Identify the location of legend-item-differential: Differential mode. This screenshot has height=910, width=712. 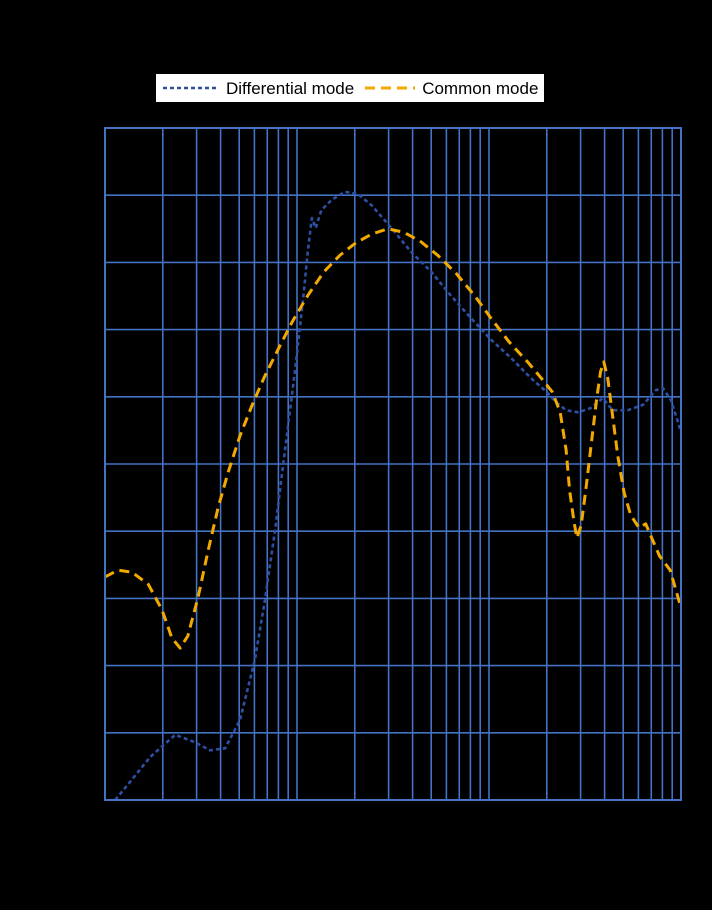
(258, 88).